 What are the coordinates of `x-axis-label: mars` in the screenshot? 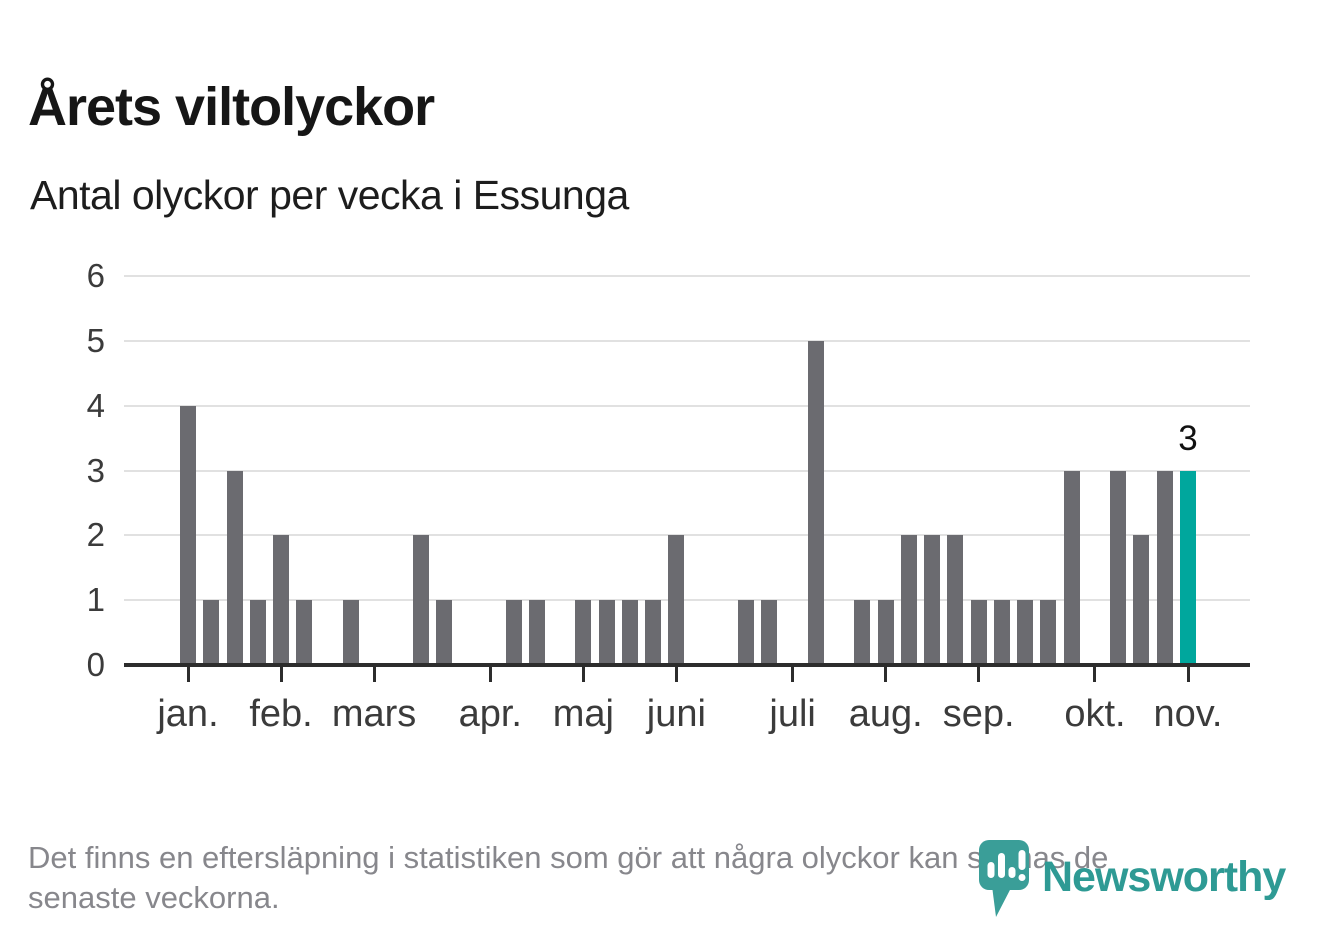 It's located at (374, 714).